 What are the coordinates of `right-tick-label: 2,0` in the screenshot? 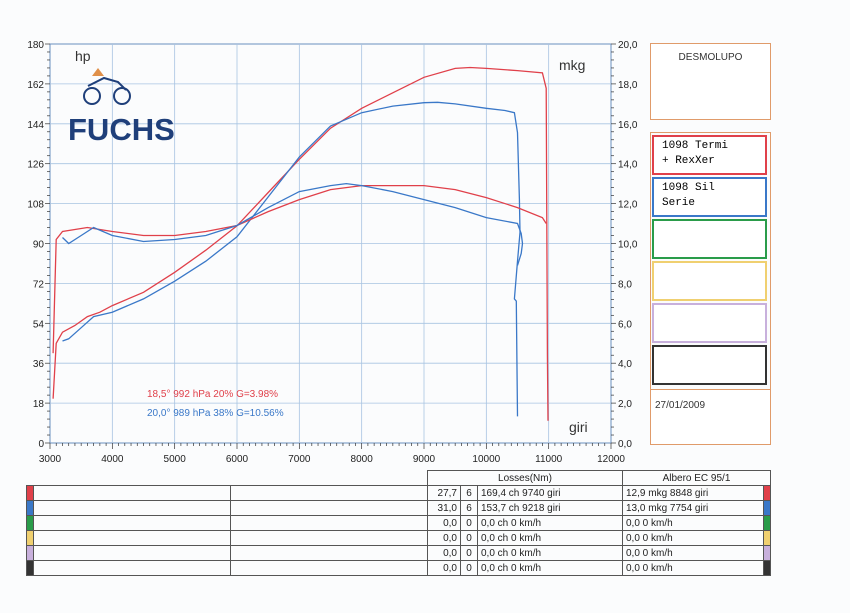 It's located at (625, 404).